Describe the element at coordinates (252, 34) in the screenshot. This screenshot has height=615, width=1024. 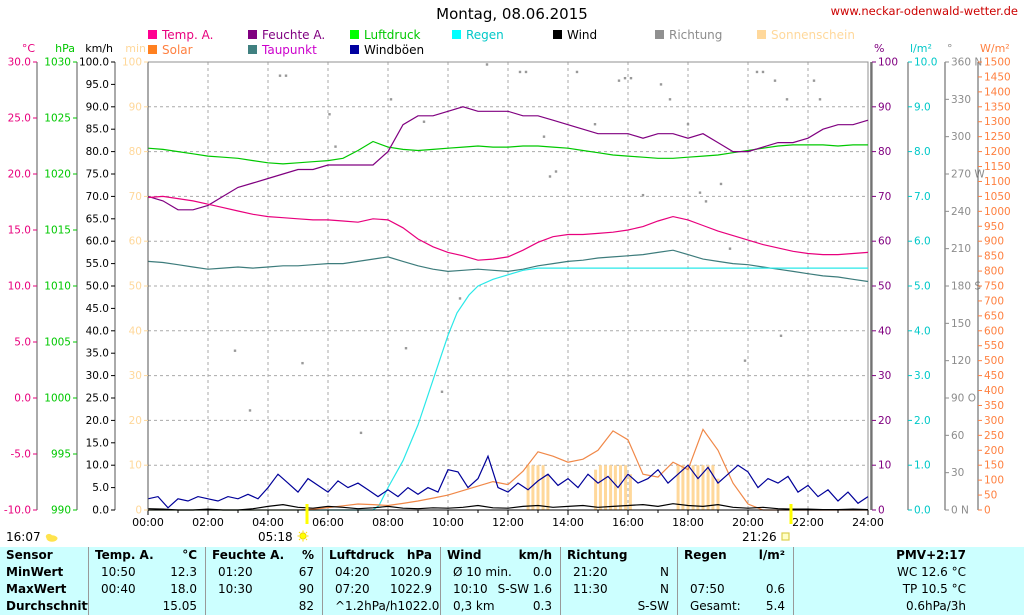
I see `feuchte-a-swatch-icon` at that location.